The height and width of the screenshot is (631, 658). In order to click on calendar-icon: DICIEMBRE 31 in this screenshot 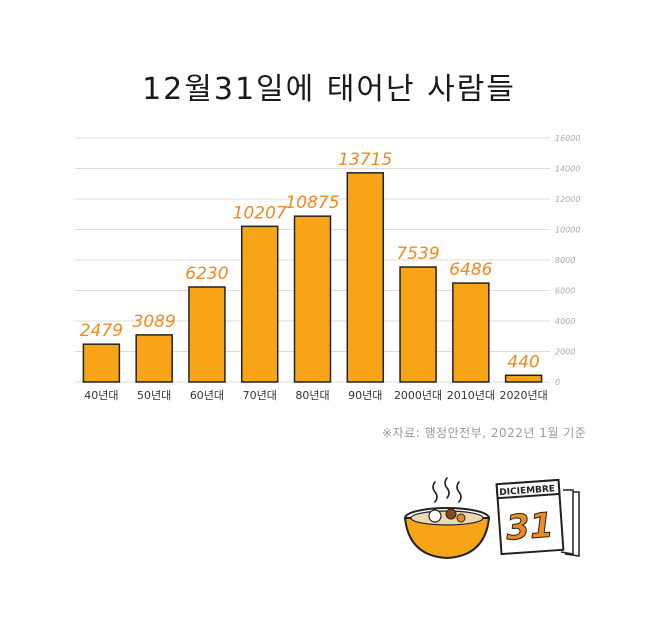, I will do `click(537, 517)`.